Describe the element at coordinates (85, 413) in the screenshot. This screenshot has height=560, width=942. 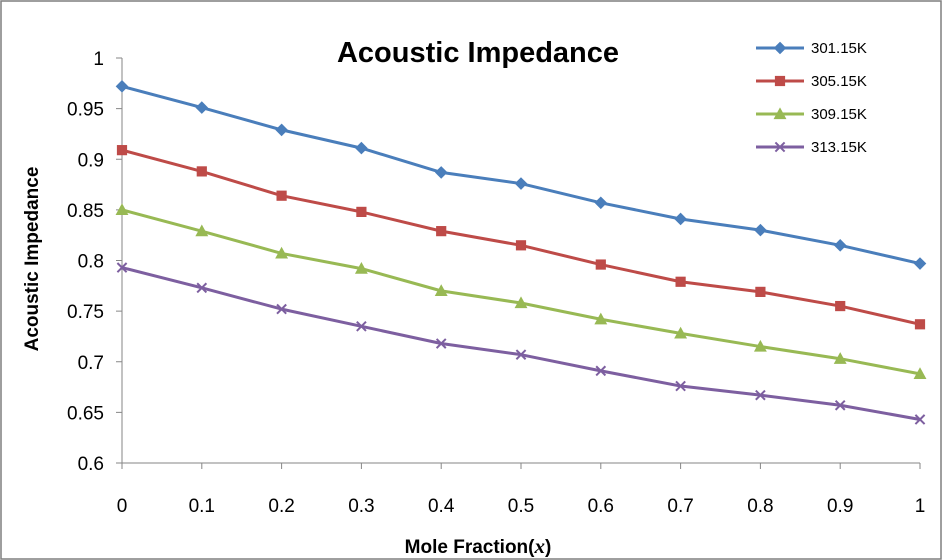
I see `y-tick-label: 0.65` at that location.